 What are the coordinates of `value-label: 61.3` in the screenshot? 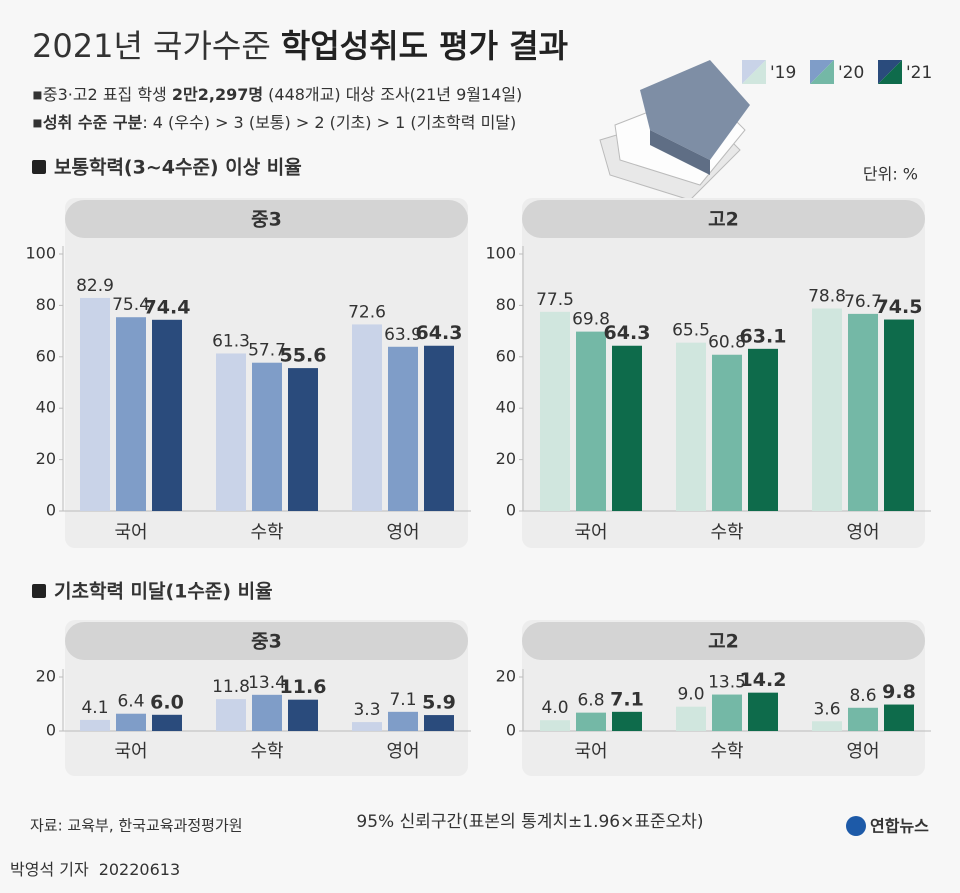 It's located at (231, 341).